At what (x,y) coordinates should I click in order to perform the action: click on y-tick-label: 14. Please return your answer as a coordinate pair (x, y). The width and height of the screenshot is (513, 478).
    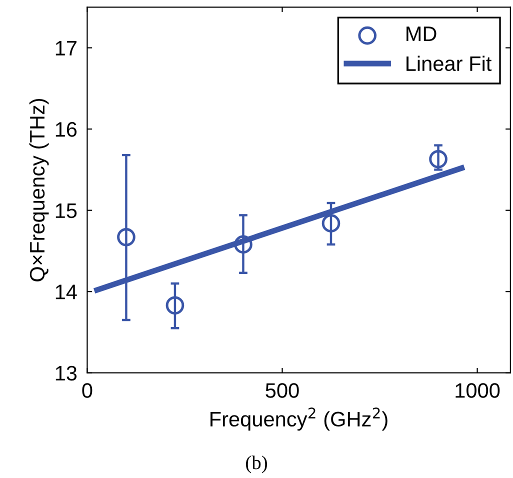
    Looking at the image, I should click on (66, 292).